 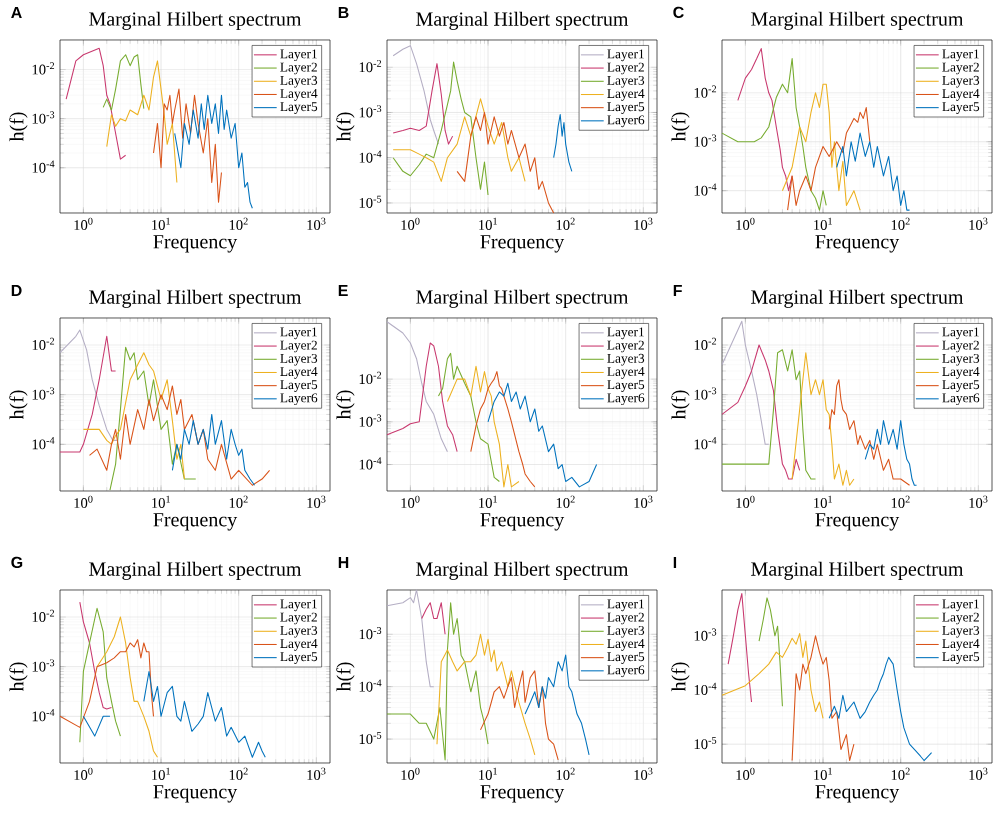 I want to click on line-series, so click(x=563, y=143).